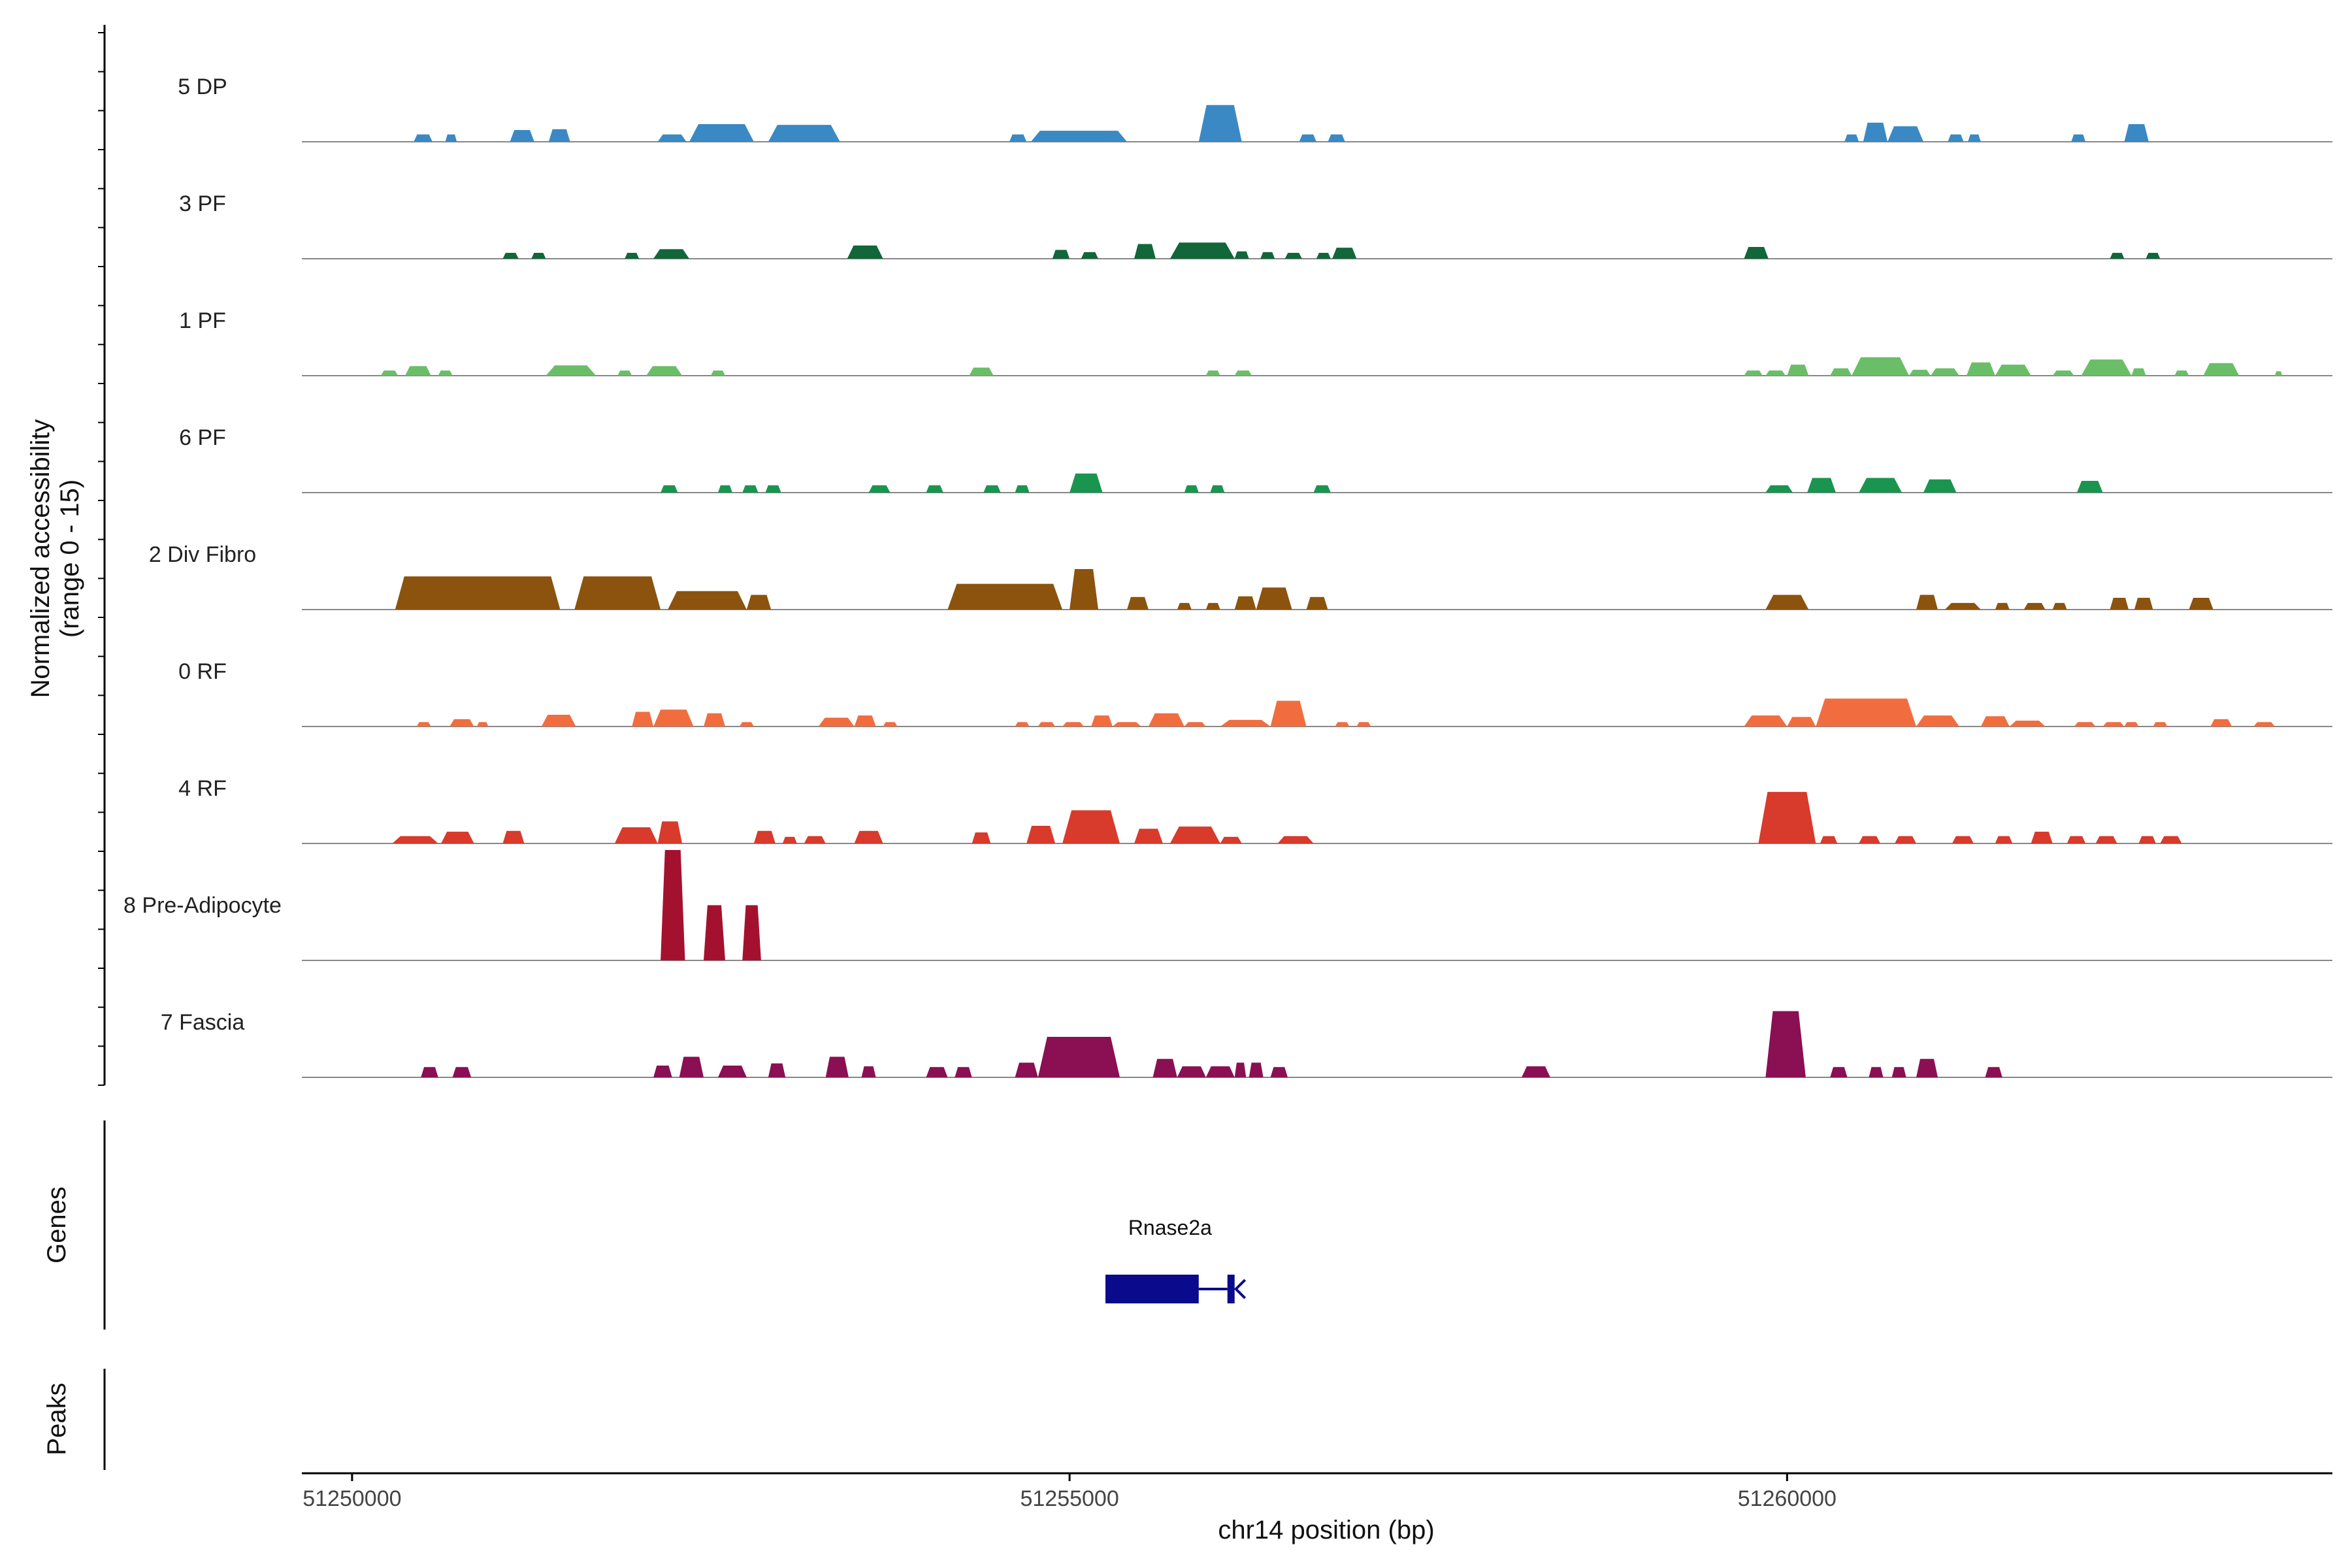 The image size is (2352, 1568). Describe the element at coordinates (56, 1418) in the screenshot. I see `peaks-panel-label: Peaks` at that location.